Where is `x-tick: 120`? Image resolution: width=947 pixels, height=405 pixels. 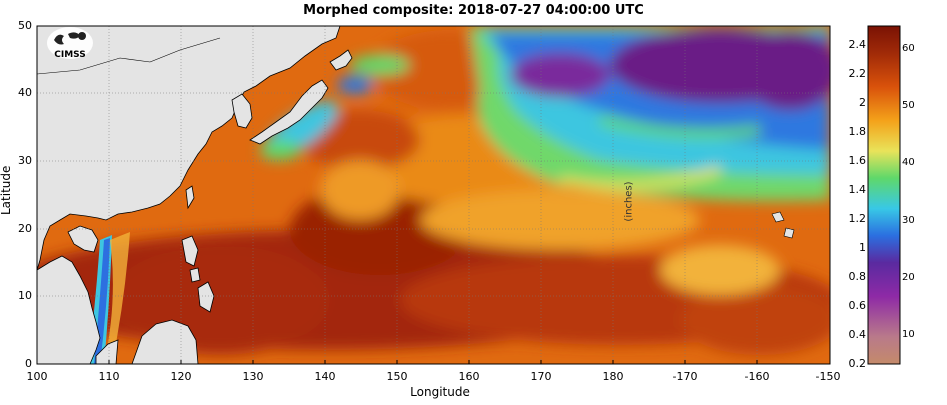
x-tick: 120 is located at coordinates (181, 376).